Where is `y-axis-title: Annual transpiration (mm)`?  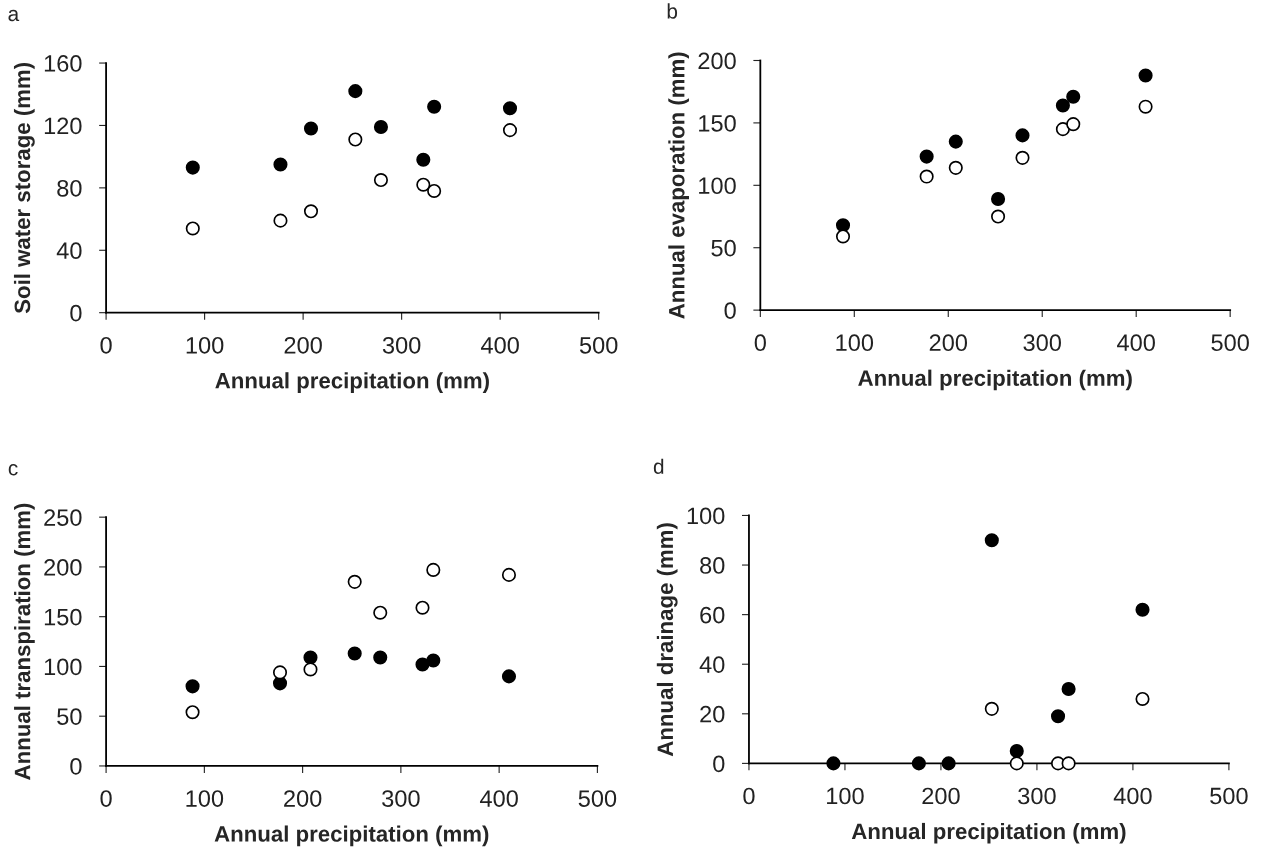 y-axis-title: Annual transpiration (mm) is located at coordinates (24, 641).